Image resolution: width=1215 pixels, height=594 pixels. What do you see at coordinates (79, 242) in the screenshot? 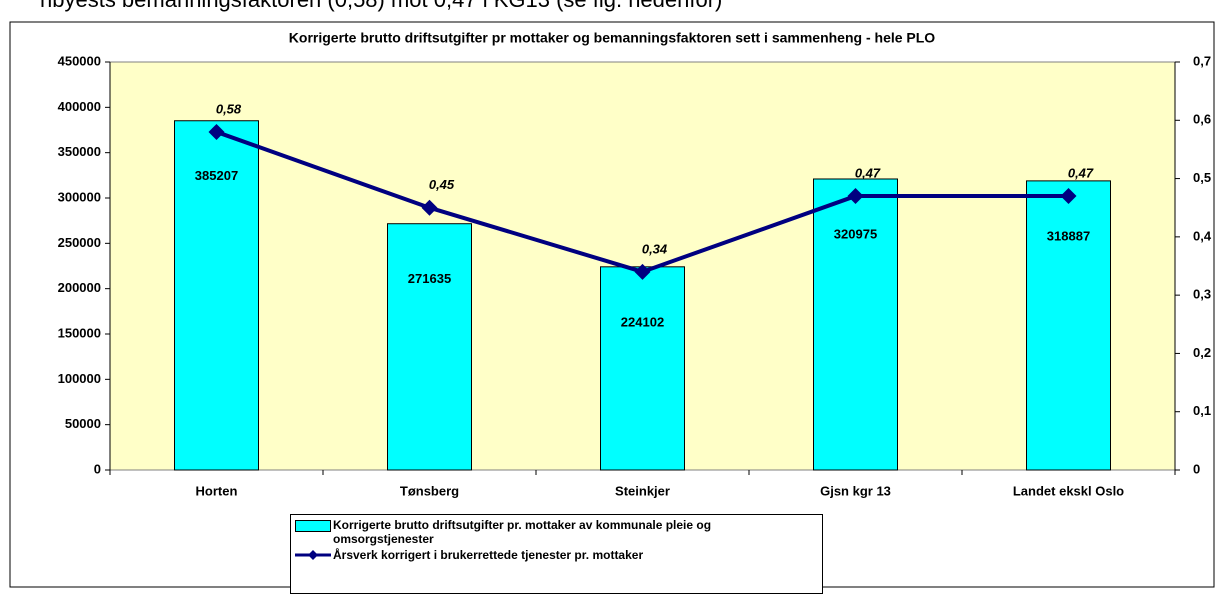
I see `y-tick-label: 250000` at bounding box center [79, 242].